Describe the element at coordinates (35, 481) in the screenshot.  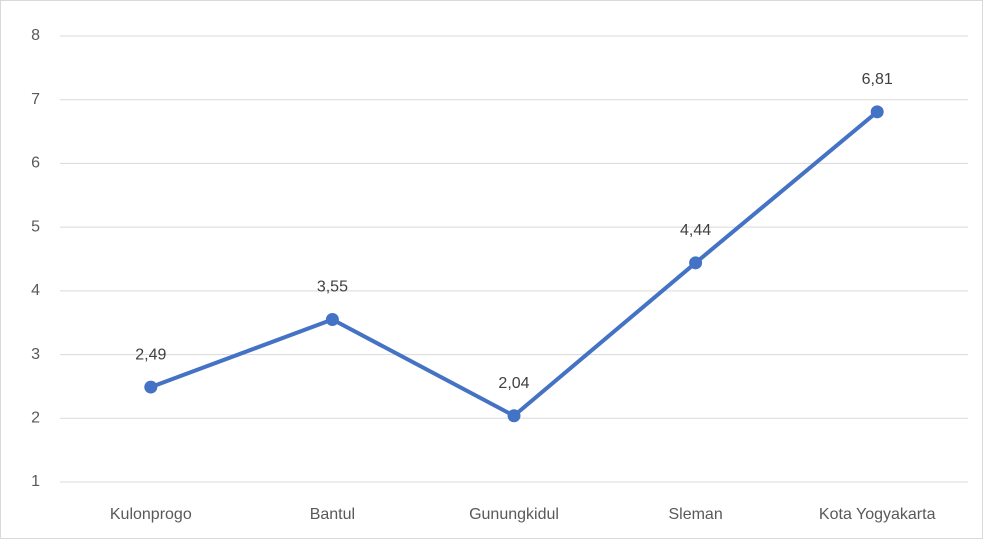
I see `y-tick-label: 1` at that location.